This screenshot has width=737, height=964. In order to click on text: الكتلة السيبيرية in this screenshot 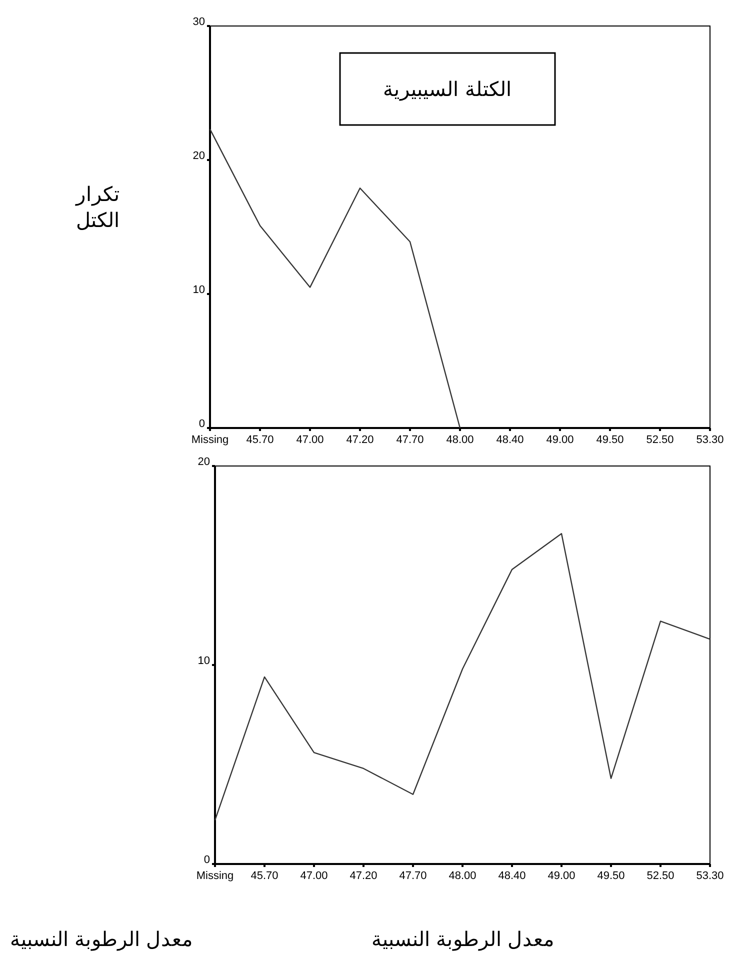, I will do `click(447, 90)`.